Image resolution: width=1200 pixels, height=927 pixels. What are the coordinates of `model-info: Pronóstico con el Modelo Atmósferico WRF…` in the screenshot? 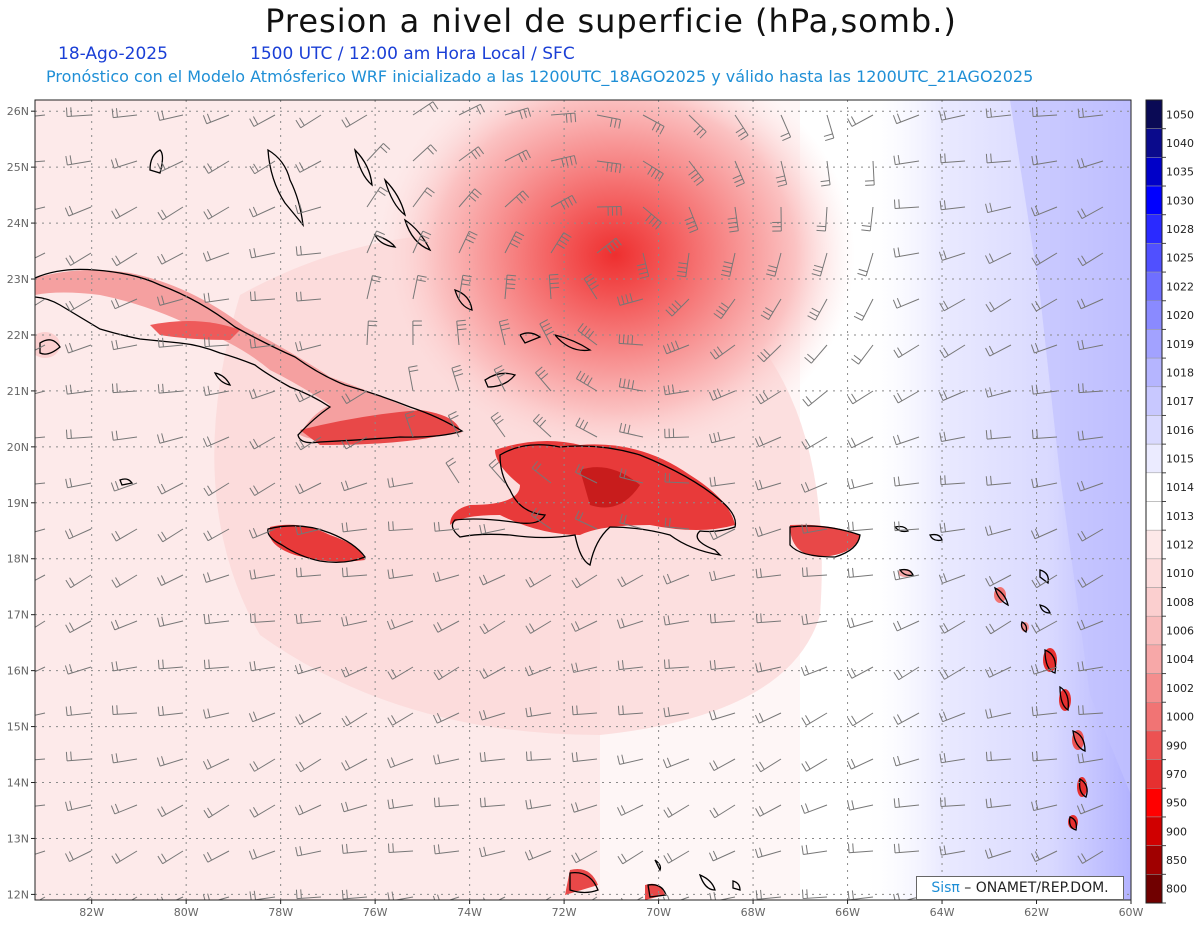 It's located at (540, 76).